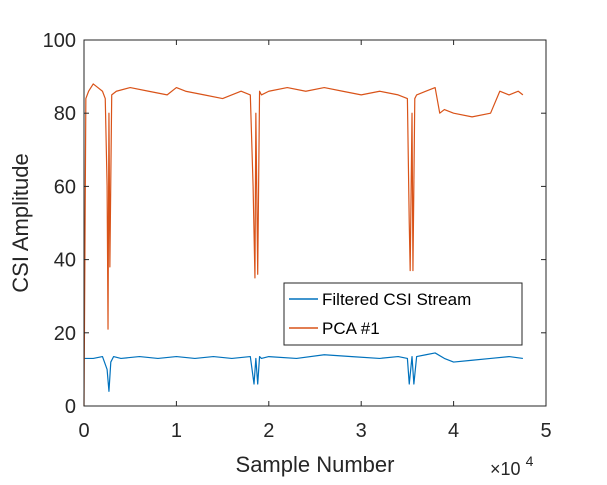 The height and width of the screenshot is (485, 607). Describe the element at coordinates (70, 407) in the screenshot. I see `y-tick-label: 0` at that location.